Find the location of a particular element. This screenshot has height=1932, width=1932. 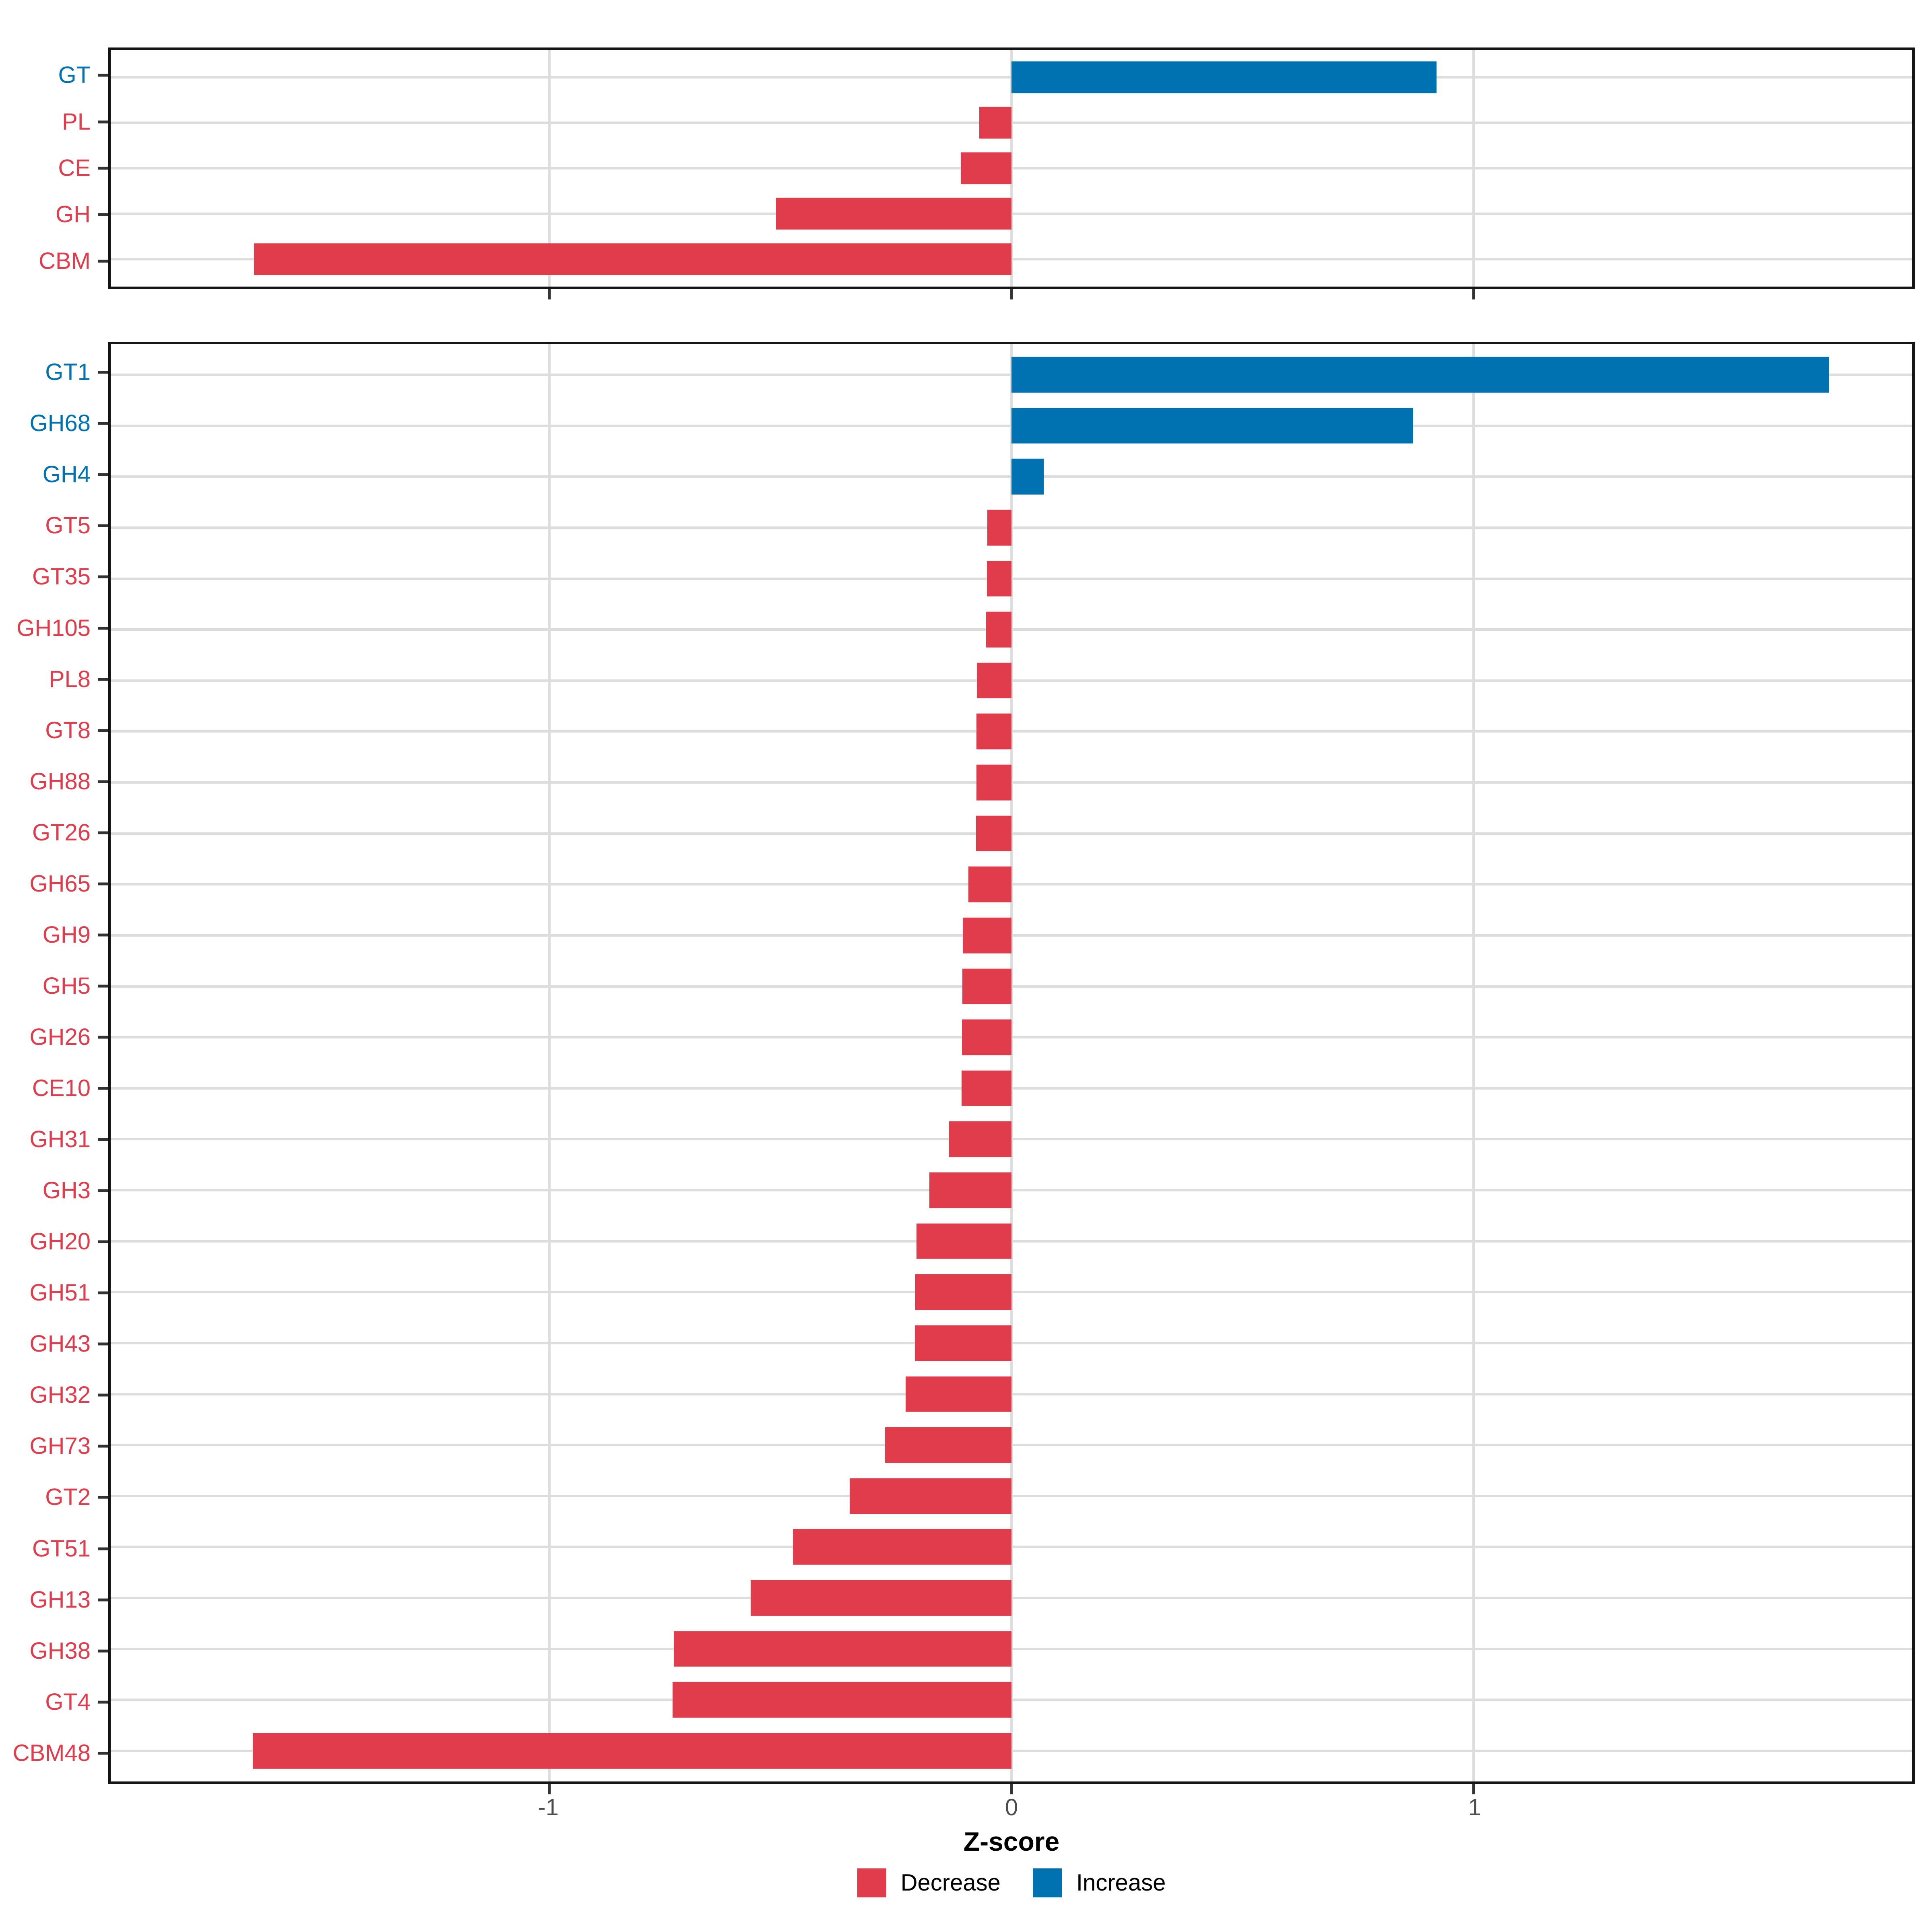

y-axis-label-gt: GT is located at coordinates (74, 75).